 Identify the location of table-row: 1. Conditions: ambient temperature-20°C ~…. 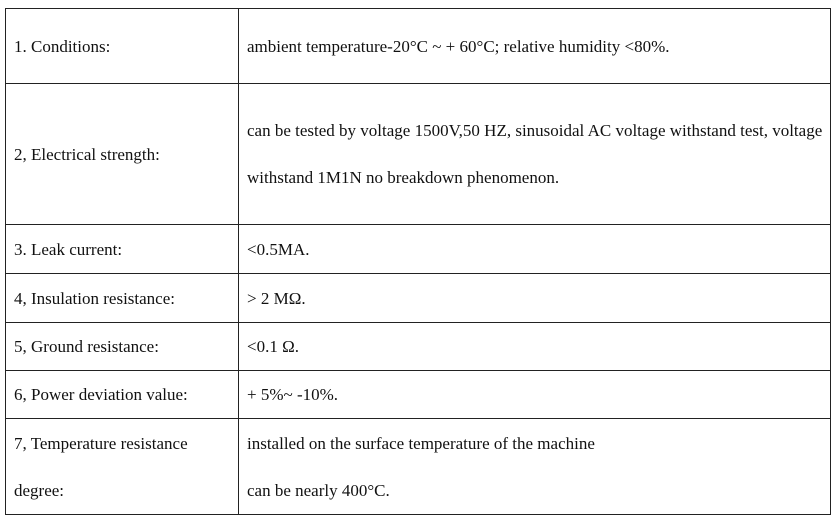
(418, 46).